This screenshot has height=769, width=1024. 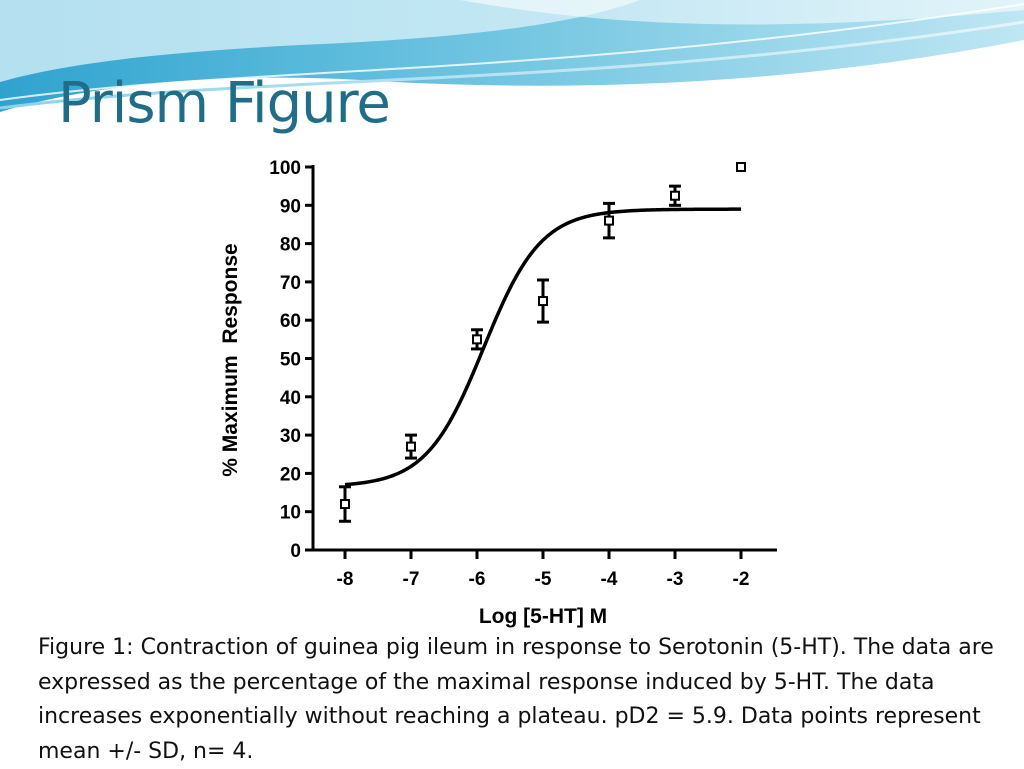 I want to click on slide-title: Prism Figure, so click(x=224, y=103).